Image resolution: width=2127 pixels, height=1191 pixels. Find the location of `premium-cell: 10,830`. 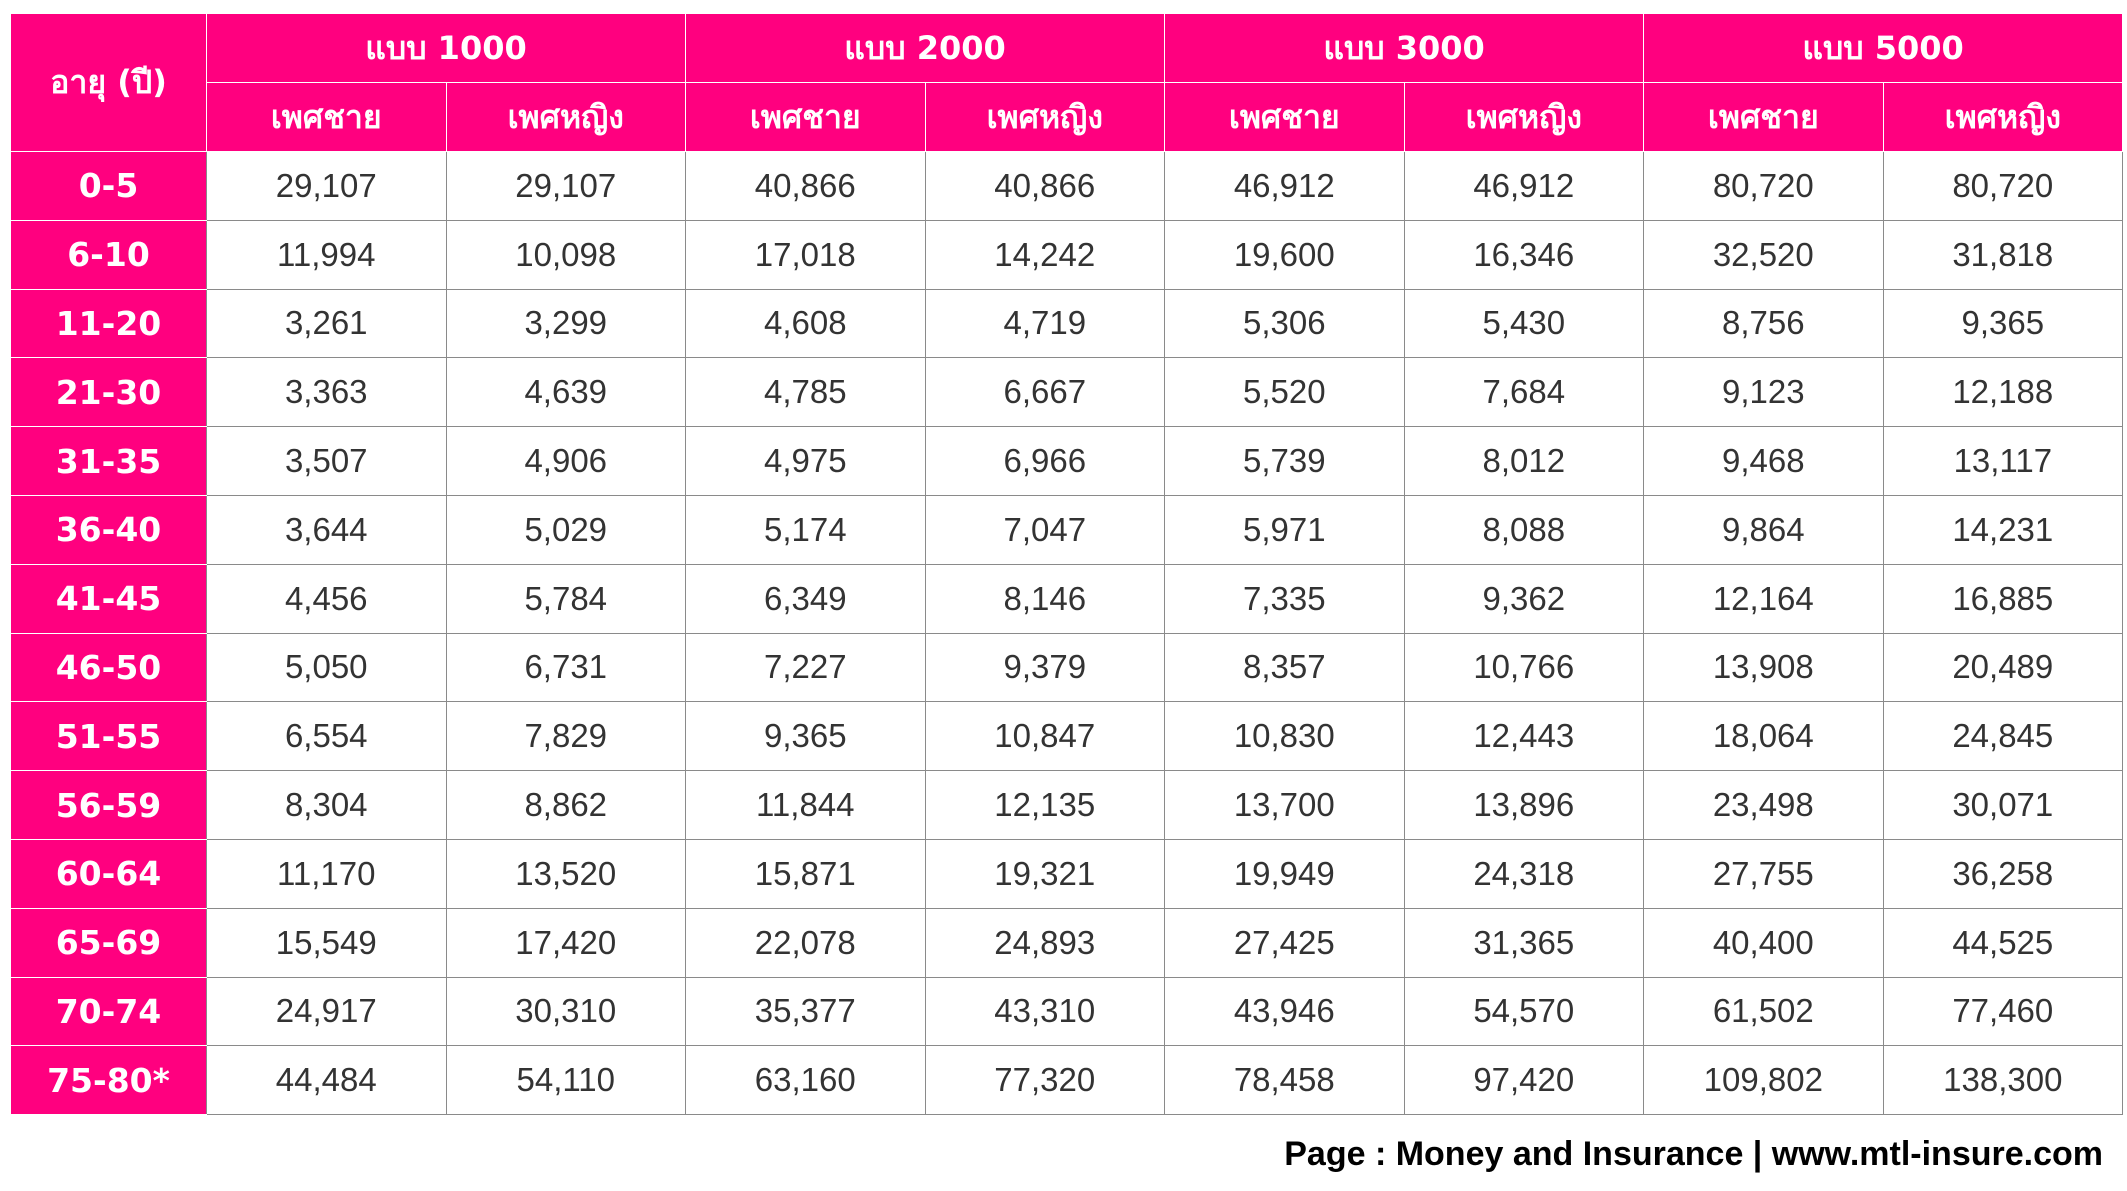

premium-cell: 10,830 is located at coordinates (1284, 736).